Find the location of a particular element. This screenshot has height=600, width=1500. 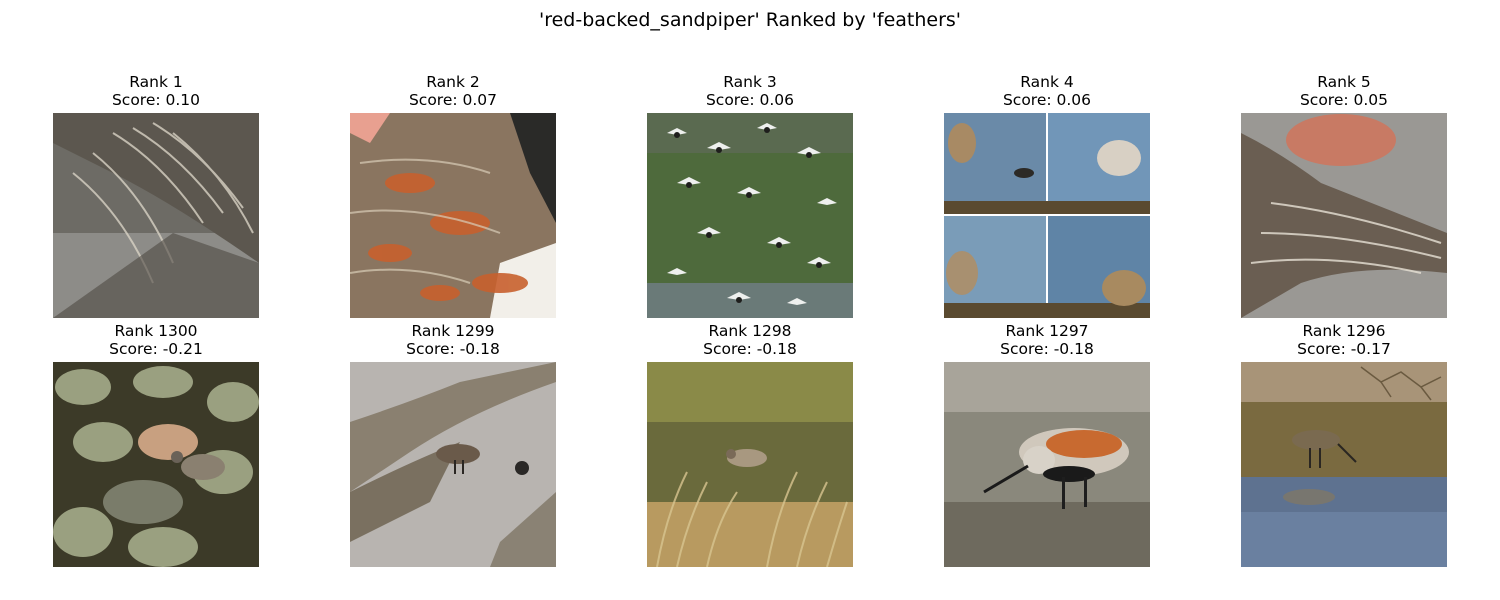

thumbnail-wing-feathers-closeup is located at coordinates (156, 215).